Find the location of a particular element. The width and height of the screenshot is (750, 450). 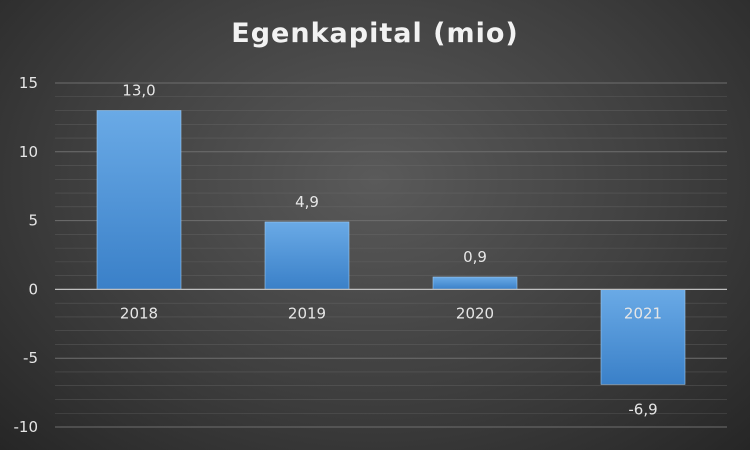

bar-2019 is located at coordinates (307, 255).